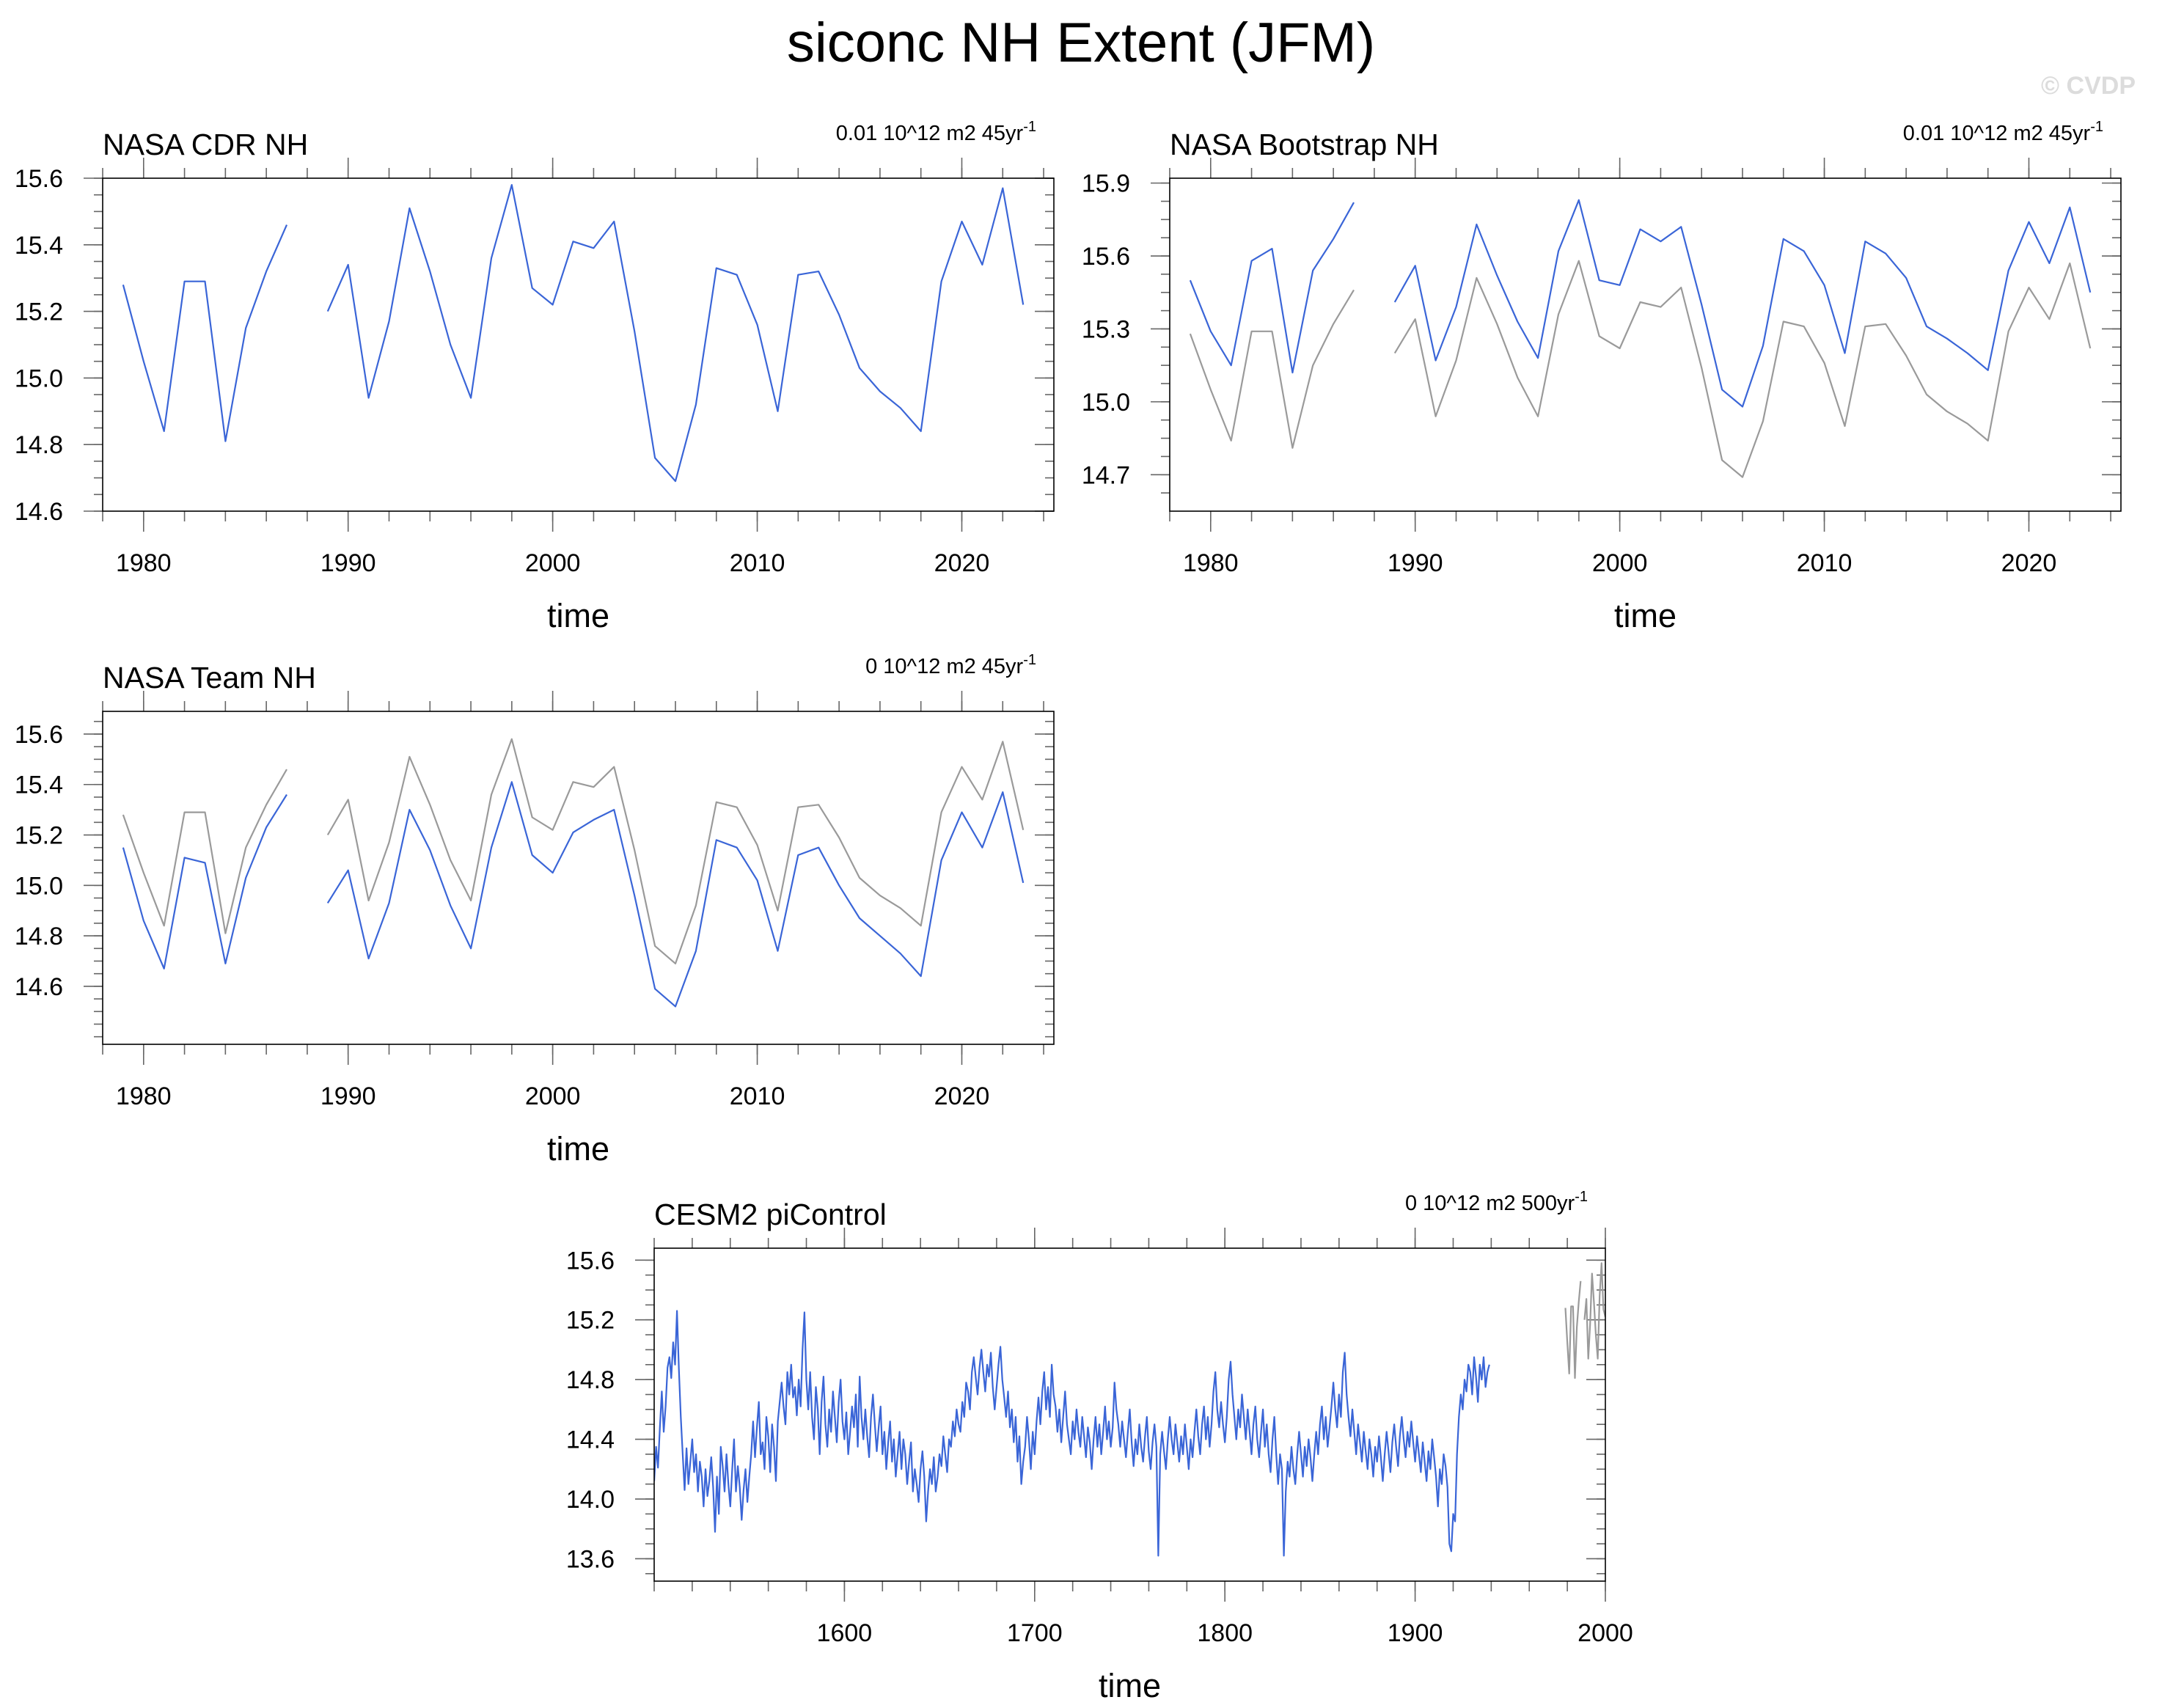 This screenshot has height=1708, width=2162. Describe the element at coordinates (1035, 1633) in the screenshot. I see `x-tick-label: 1700` at that location.